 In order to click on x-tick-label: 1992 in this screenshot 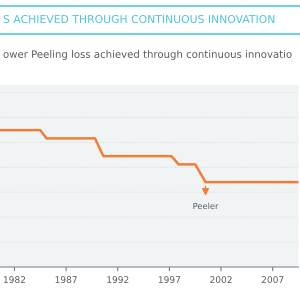, I will do `click(117, 280)`.